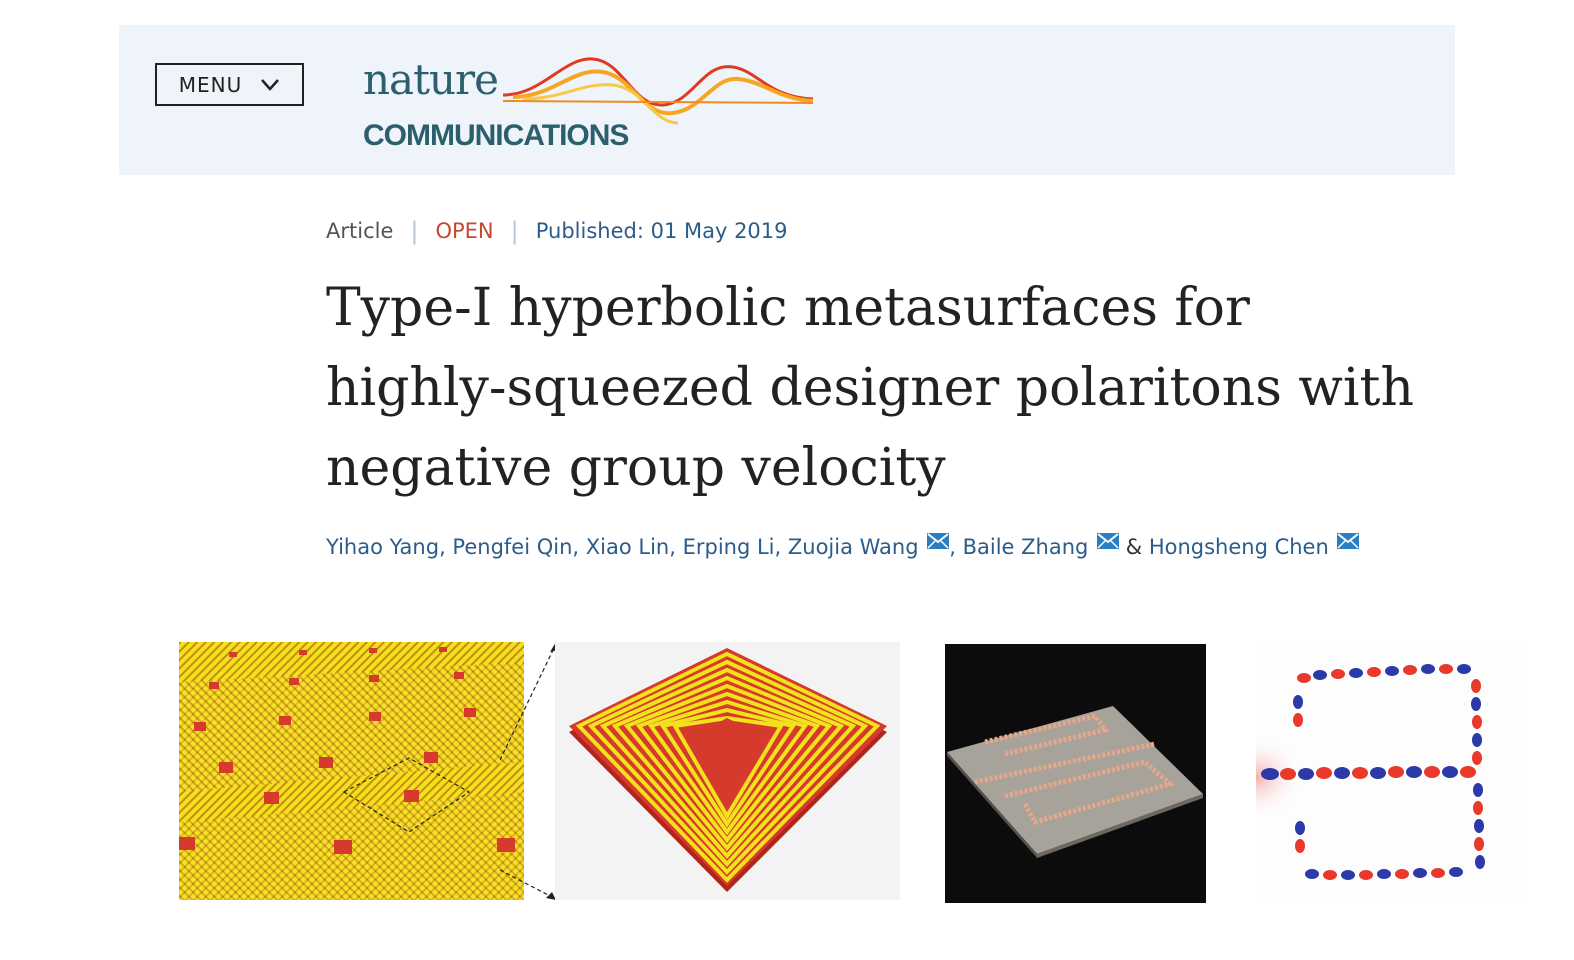  What do you see at coordinates (270, 84) in the screenshot?
I see `chevron-down-icon` at bounding box center [270, 84].